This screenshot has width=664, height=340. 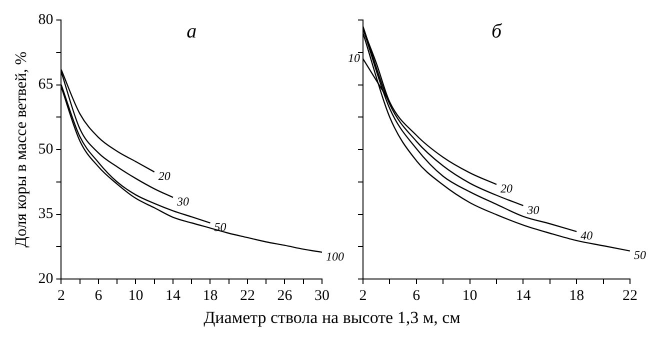 What do you see at coordinates (46, 20) in the screenshot?
I see `y-tick-label: 80` at bounding box center [46, 20].